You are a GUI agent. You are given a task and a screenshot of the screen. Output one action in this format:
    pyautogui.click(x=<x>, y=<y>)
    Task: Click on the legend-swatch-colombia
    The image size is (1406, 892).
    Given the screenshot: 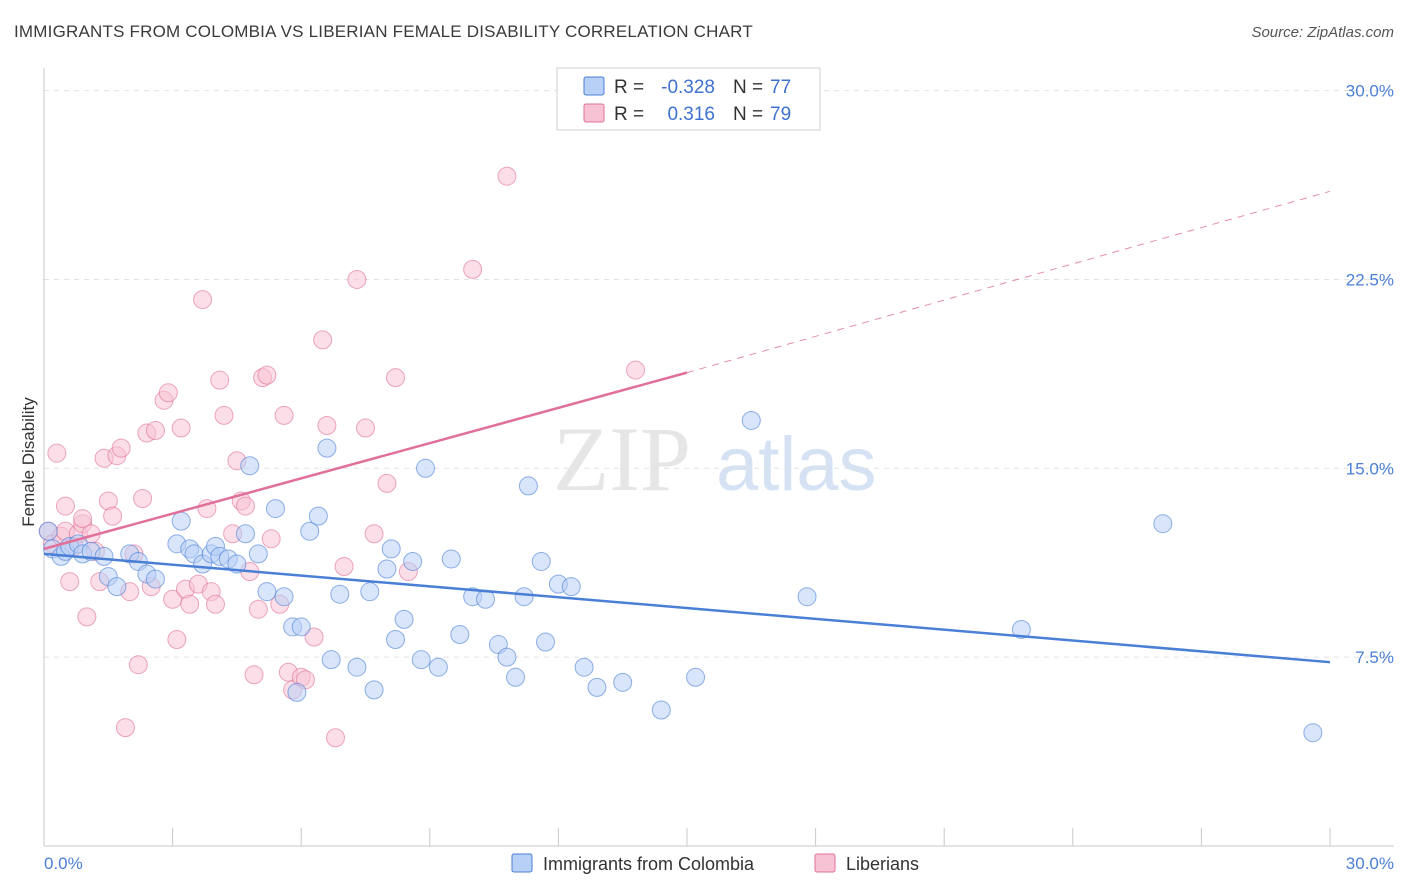 What is the action you would take?
    pyautogui.click(x=594, y=86)
    